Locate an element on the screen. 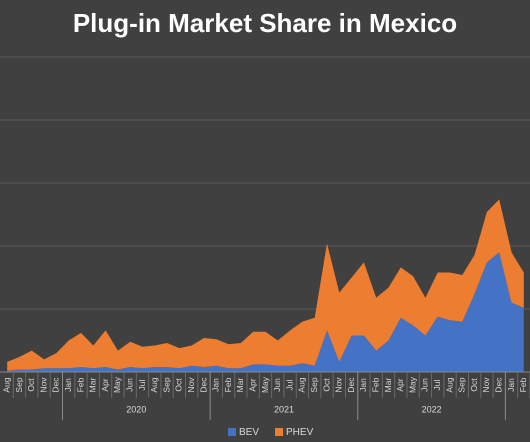  legend-label: BEV is located at coordinates (249, 432).